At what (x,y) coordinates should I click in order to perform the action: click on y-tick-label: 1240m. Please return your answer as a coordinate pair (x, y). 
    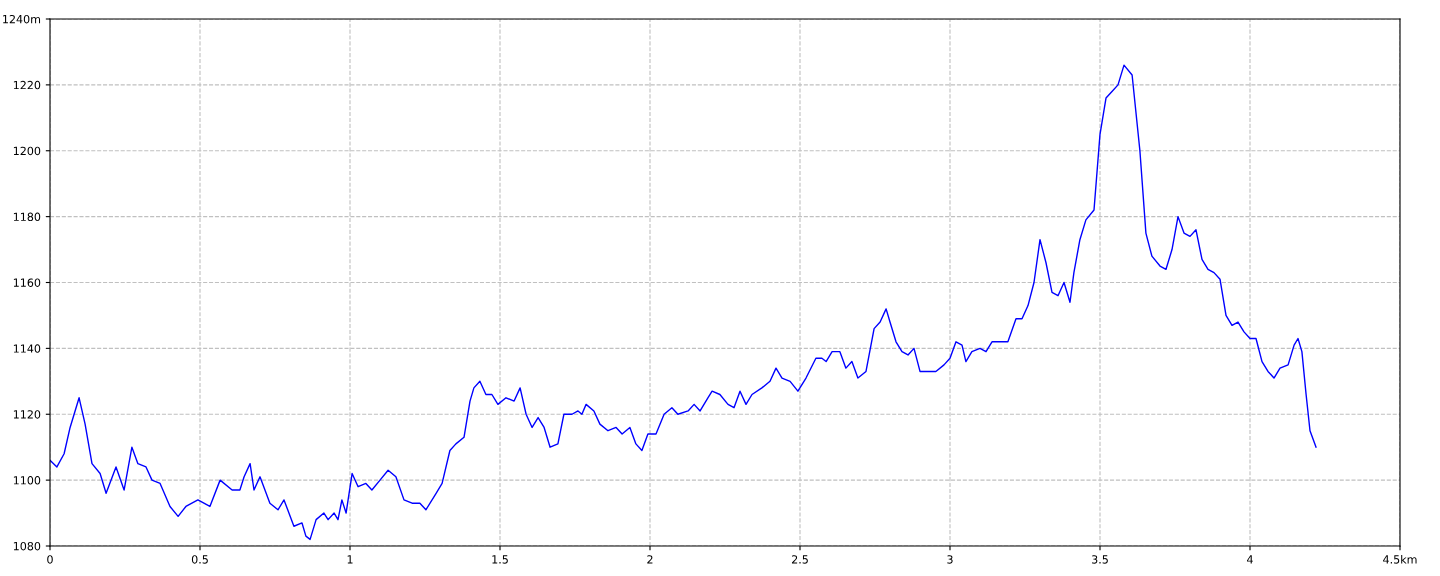
    Looking at the image, I should click on (22, 19).